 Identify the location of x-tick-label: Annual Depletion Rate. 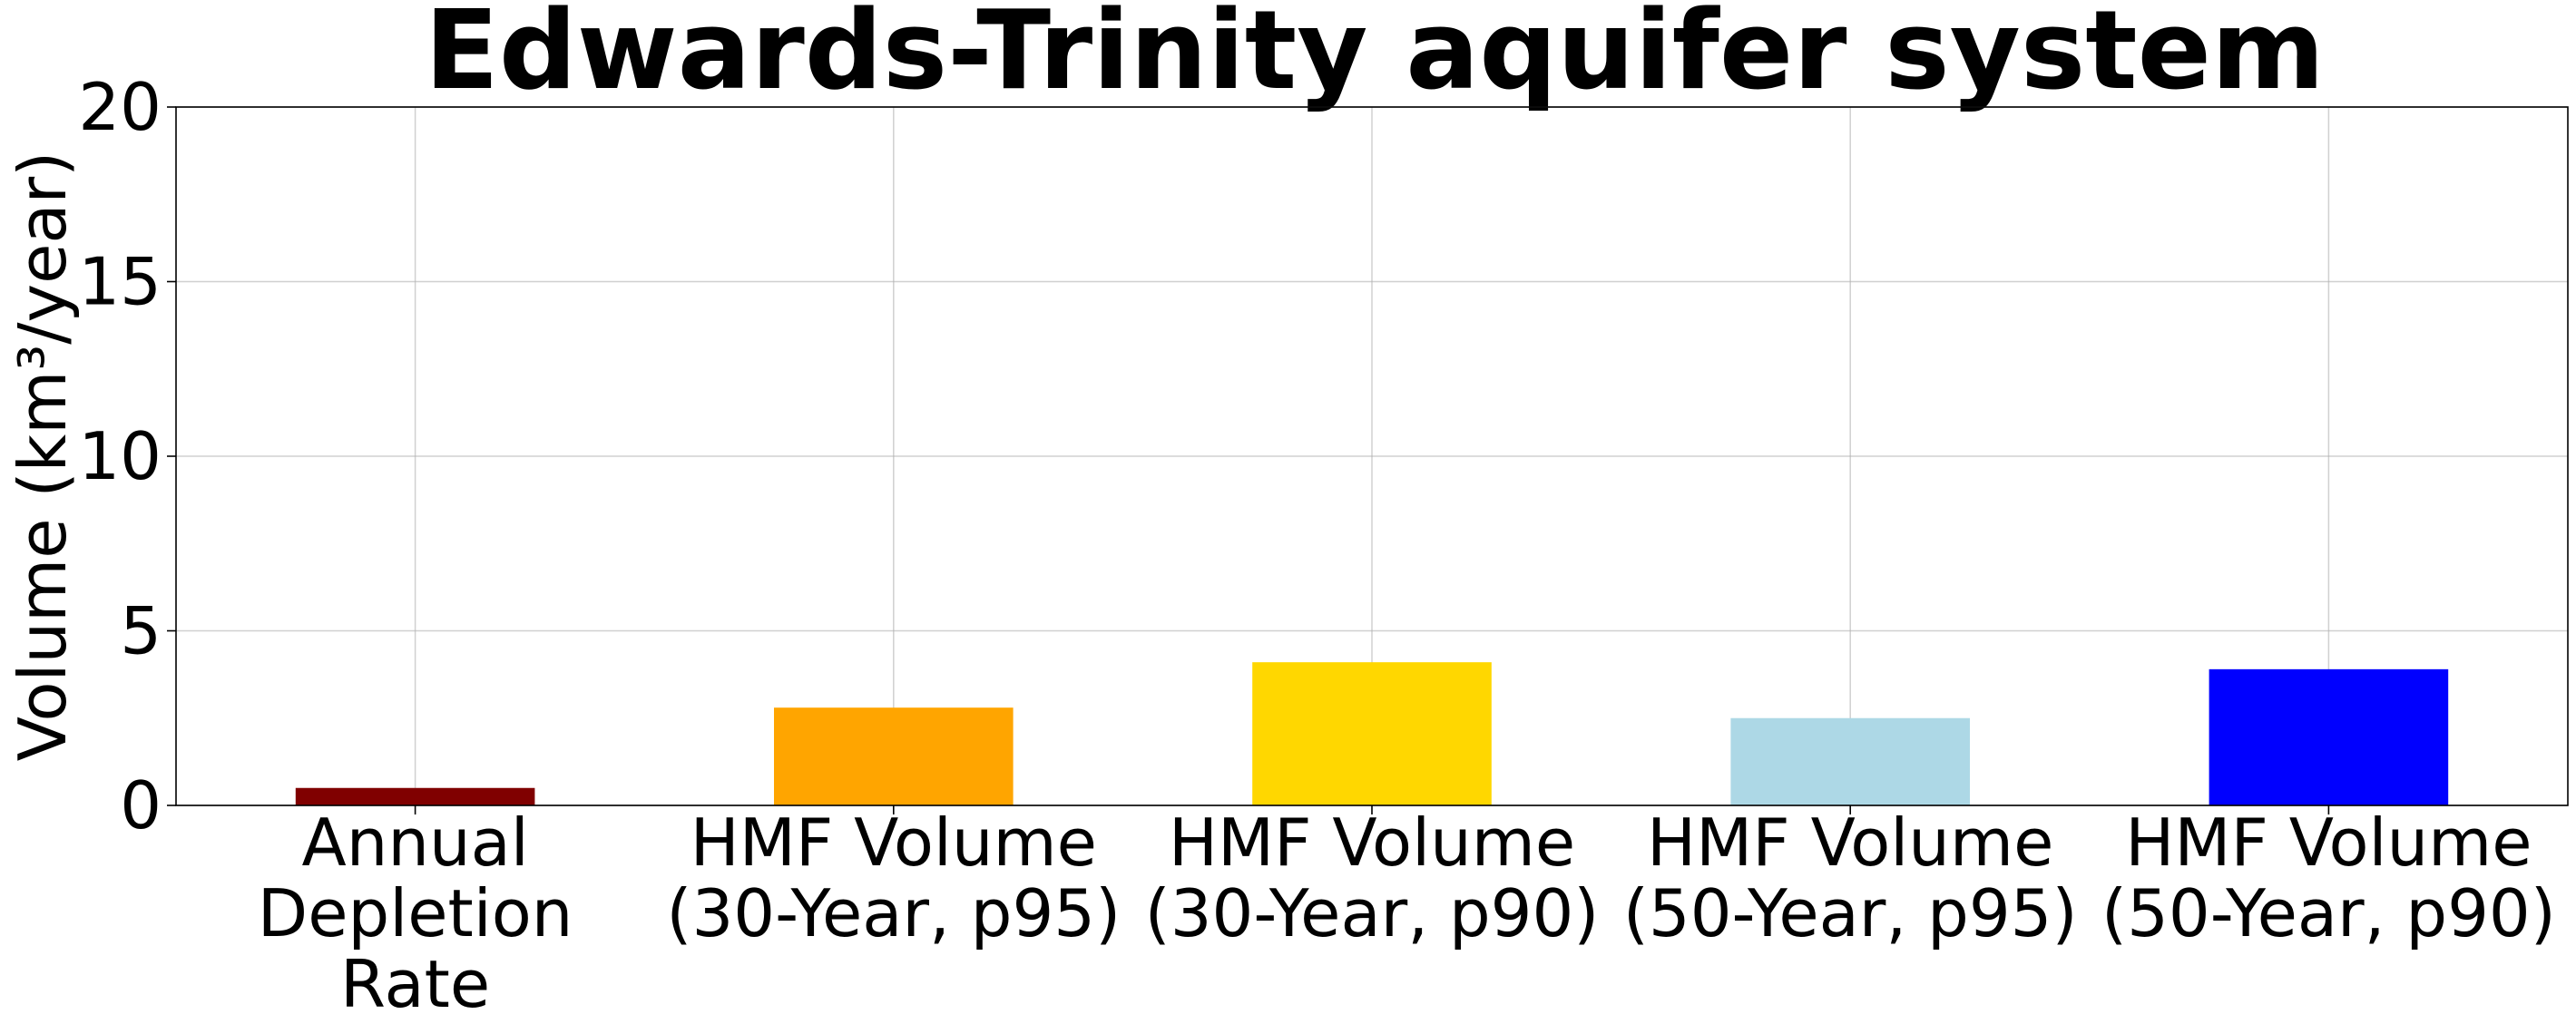
(415, 913).